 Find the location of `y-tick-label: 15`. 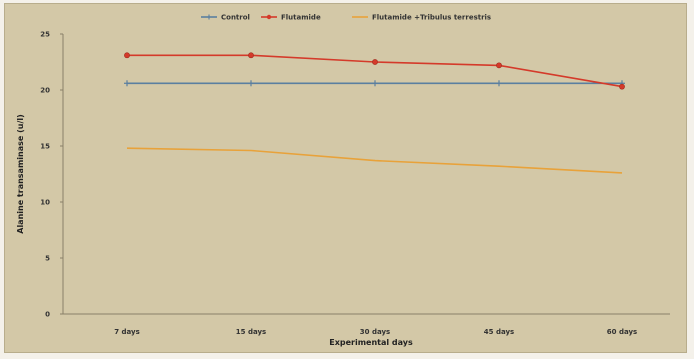

y-tick-label: 15 is located at coordinates (45, 147).